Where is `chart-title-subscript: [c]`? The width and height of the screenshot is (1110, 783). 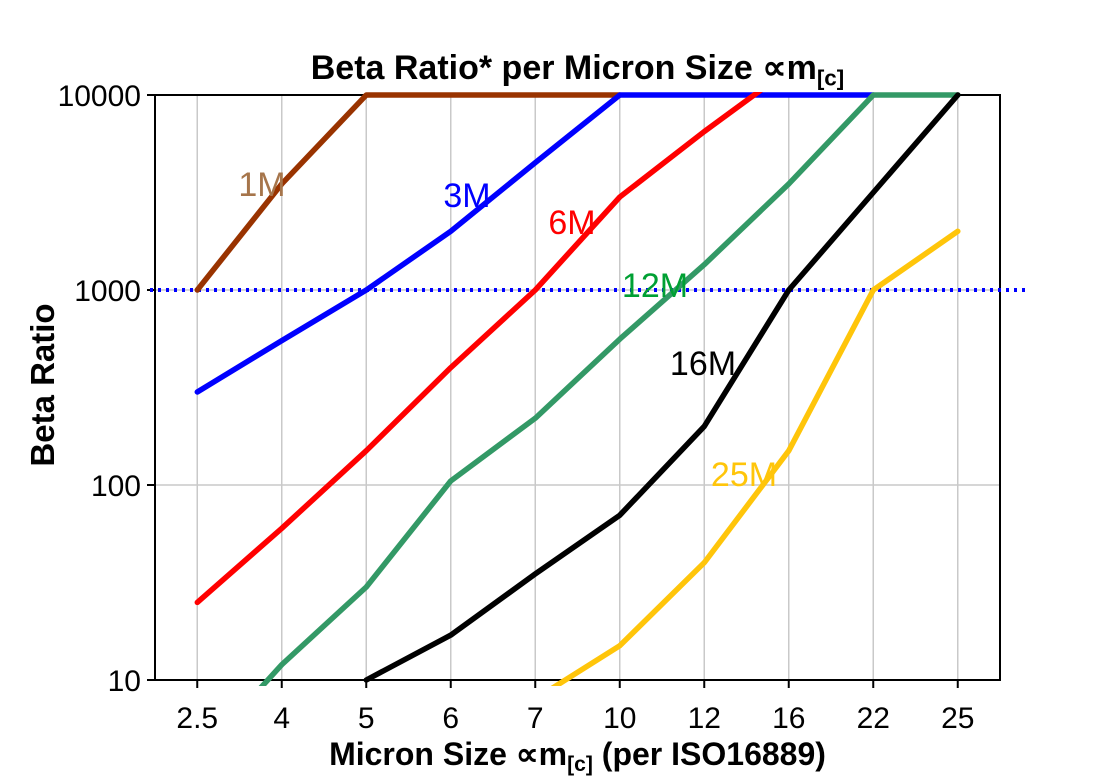
chart-title-subscript: [c] is located at coordinates (830, 78).